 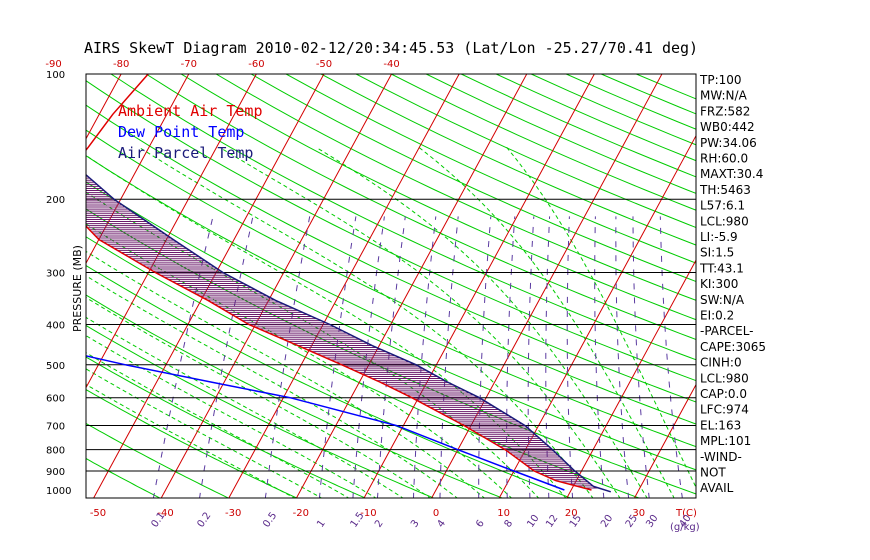 What do you see at coordinates (607, 521) in the screenshot?
I see `mixing-ratio-label: 20` at bounding box center [607, 521].